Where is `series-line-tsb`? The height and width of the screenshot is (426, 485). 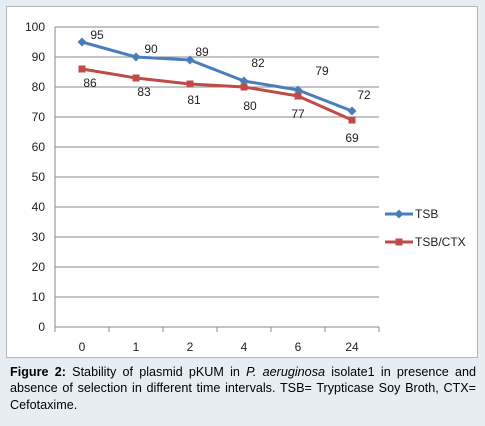 series-line-tsb is located at coordinates (217, 76).